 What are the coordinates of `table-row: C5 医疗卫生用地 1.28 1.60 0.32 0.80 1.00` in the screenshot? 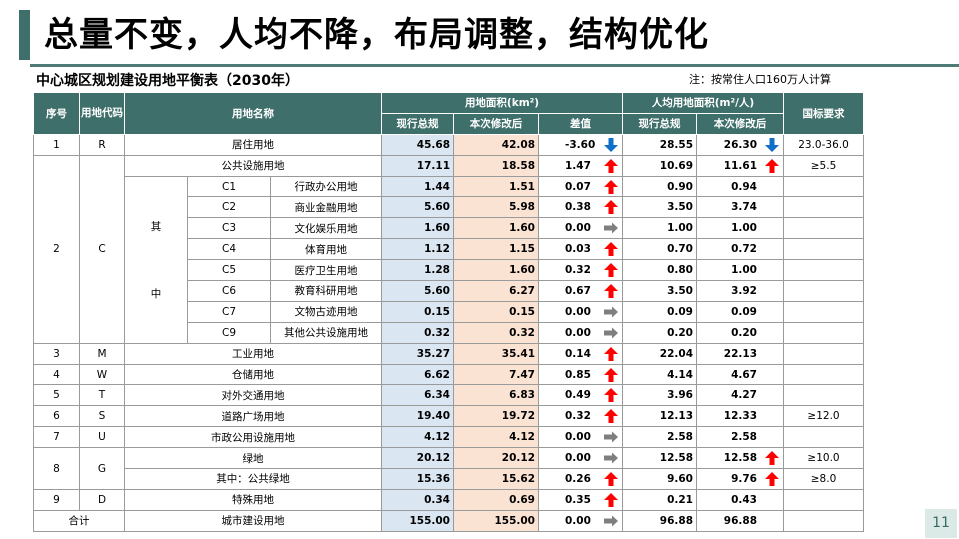 It's located at (449, 270).